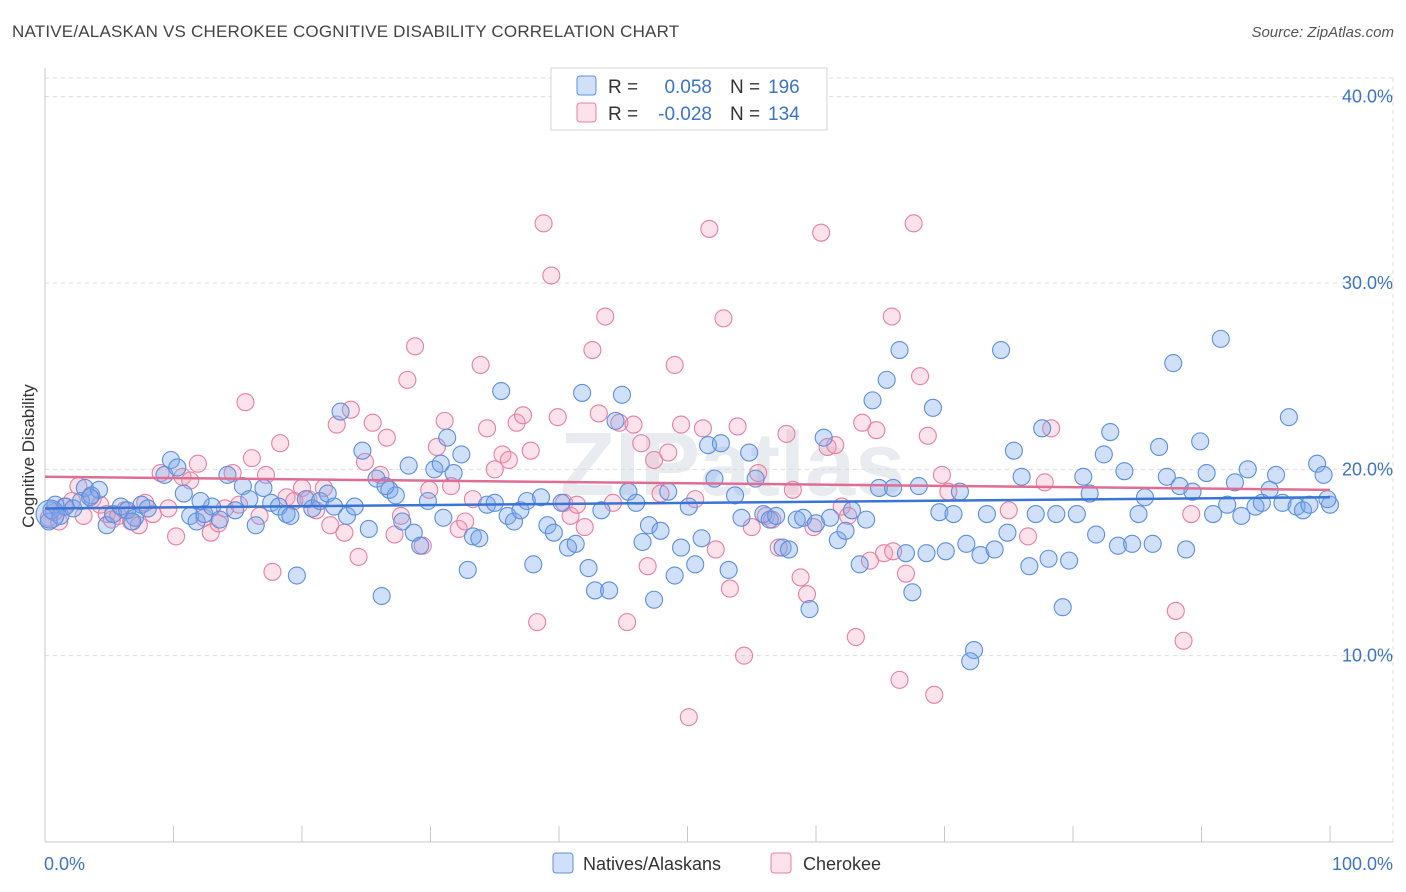  Describe the element at coordinates (784, 114) in the screenshot. I see `legend-n-value: 134` at that location.